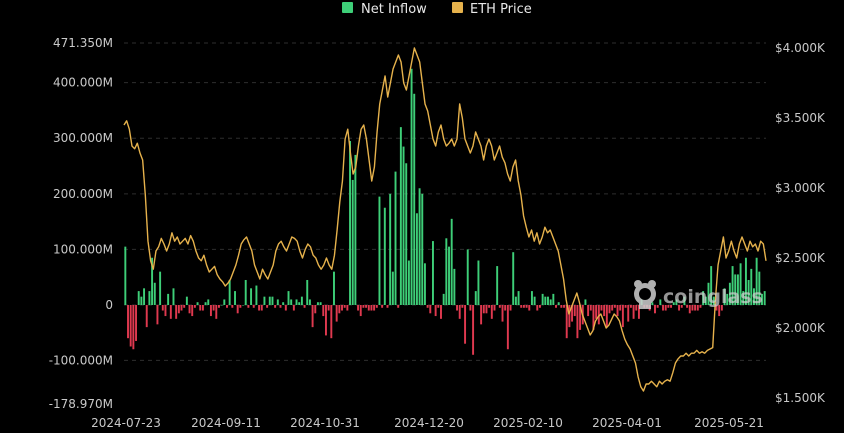 This screenshot has width=844, height=433. What do you see at coordinates (83, 249) in the screenshot?
I see `left-axis-tick-label: 100.000M` at bounding box center [83, 249].